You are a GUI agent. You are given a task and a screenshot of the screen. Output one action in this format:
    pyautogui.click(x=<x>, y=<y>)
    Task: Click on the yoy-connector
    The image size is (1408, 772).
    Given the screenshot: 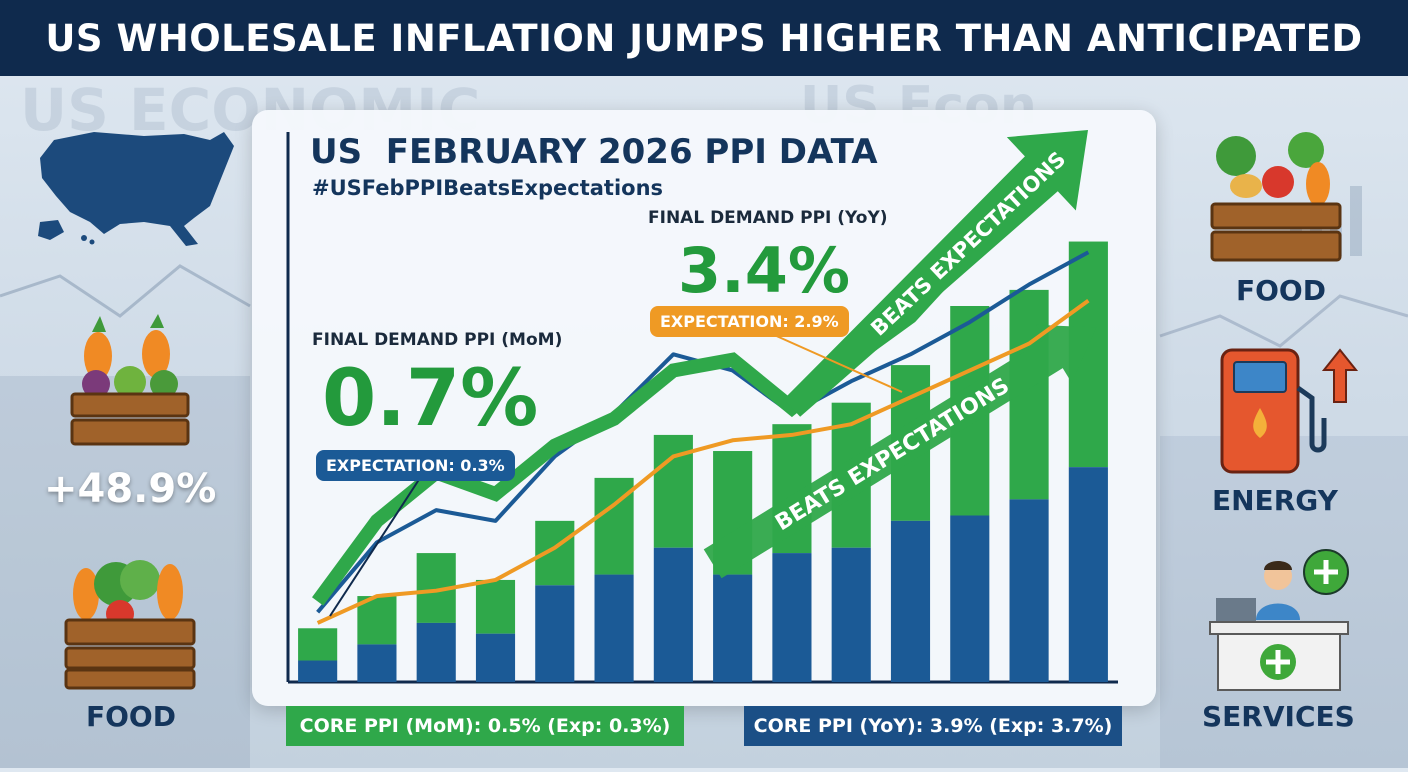 What is the action you would take?
    pyautogui.click(x=837, y=363)
    